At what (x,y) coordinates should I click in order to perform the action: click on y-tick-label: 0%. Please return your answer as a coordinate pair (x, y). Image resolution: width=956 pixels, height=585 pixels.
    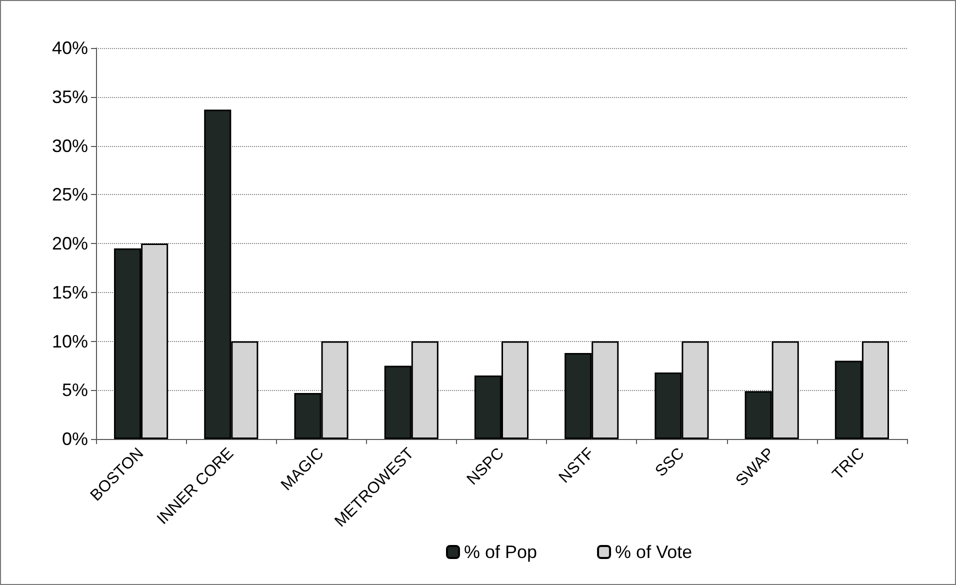
    Looking at the image, I should click on (75, 439).